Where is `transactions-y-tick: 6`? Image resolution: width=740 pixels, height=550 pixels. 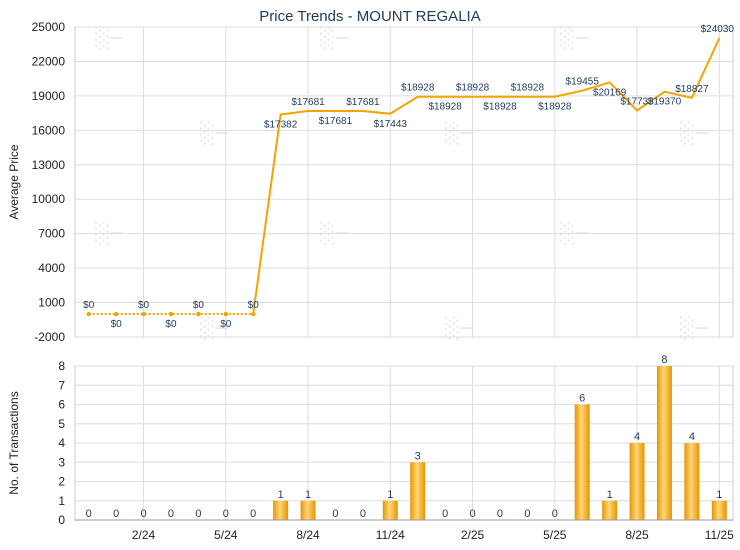 transactions-y-tick: 6 is located at coordinates (61, 405).